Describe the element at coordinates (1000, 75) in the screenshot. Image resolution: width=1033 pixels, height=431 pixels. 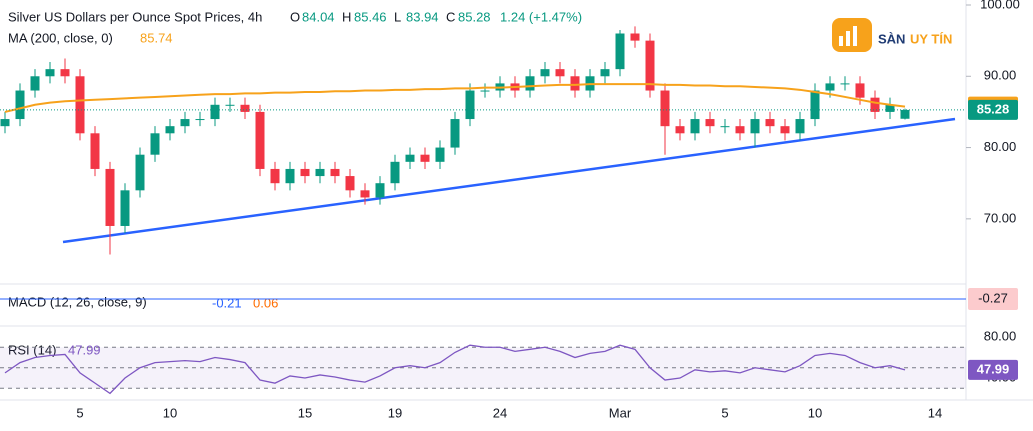
I see `y-tick-label: 90.00` at that location.